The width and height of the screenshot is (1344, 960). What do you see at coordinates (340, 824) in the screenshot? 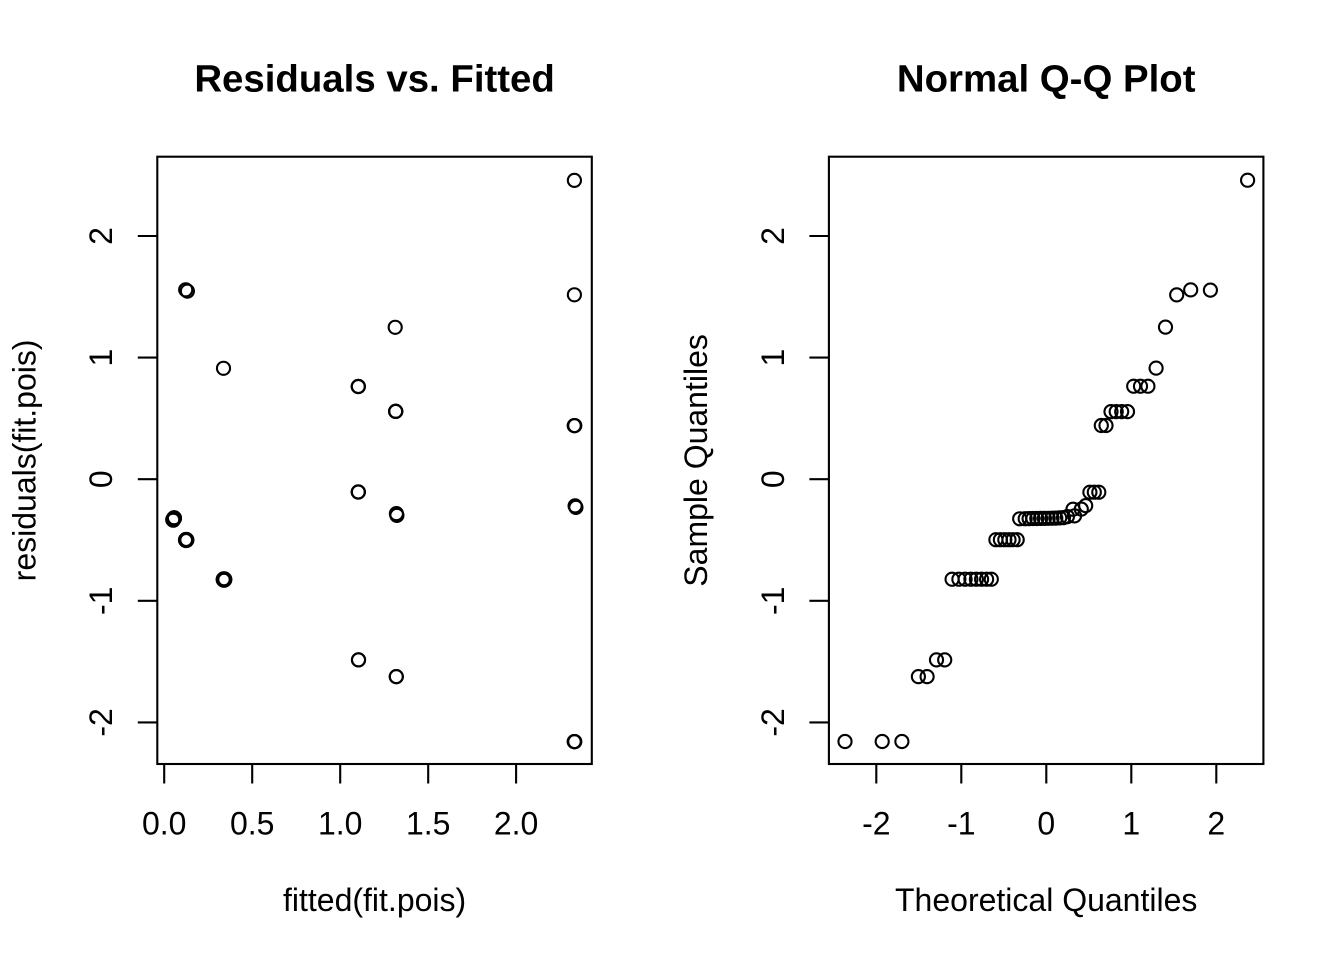
I see `svg-text: 1.0` at bounding box center [340, 824].